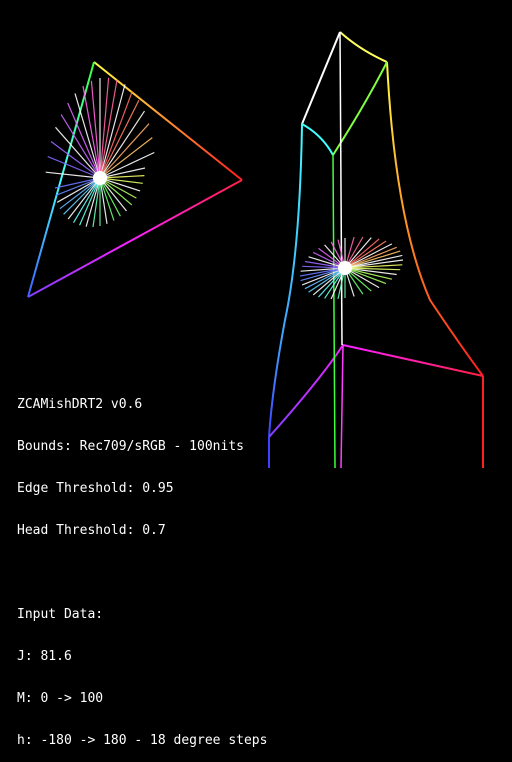  I want to click on hull-top-edge, so click(363, 47).